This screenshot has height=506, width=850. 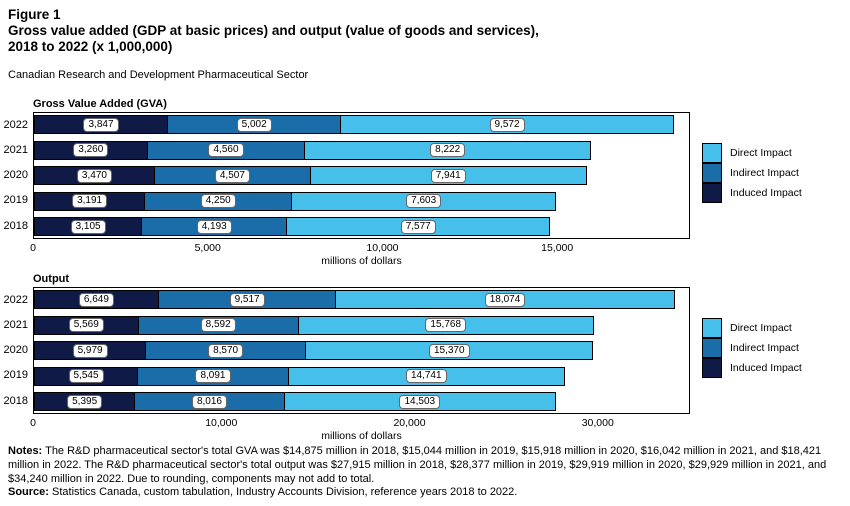 I want to click on bar-segment-direct-impact: 15,370, so click(x=449, y=350).